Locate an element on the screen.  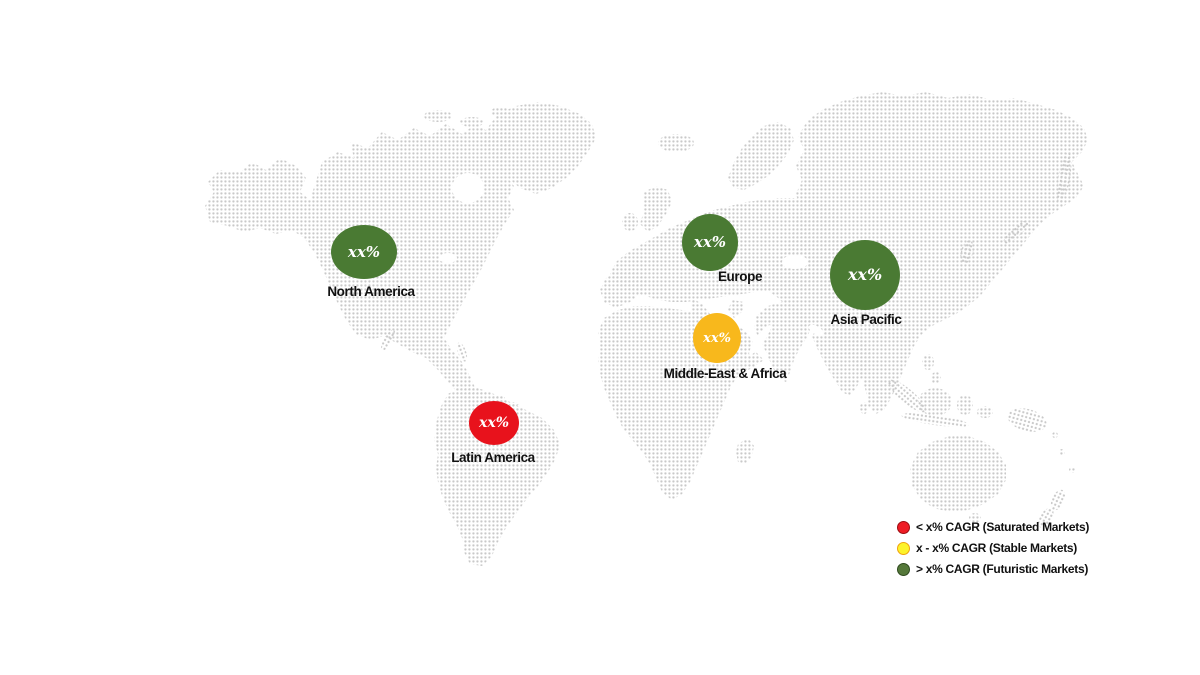
island-britain is located at coordinates (656, 209).